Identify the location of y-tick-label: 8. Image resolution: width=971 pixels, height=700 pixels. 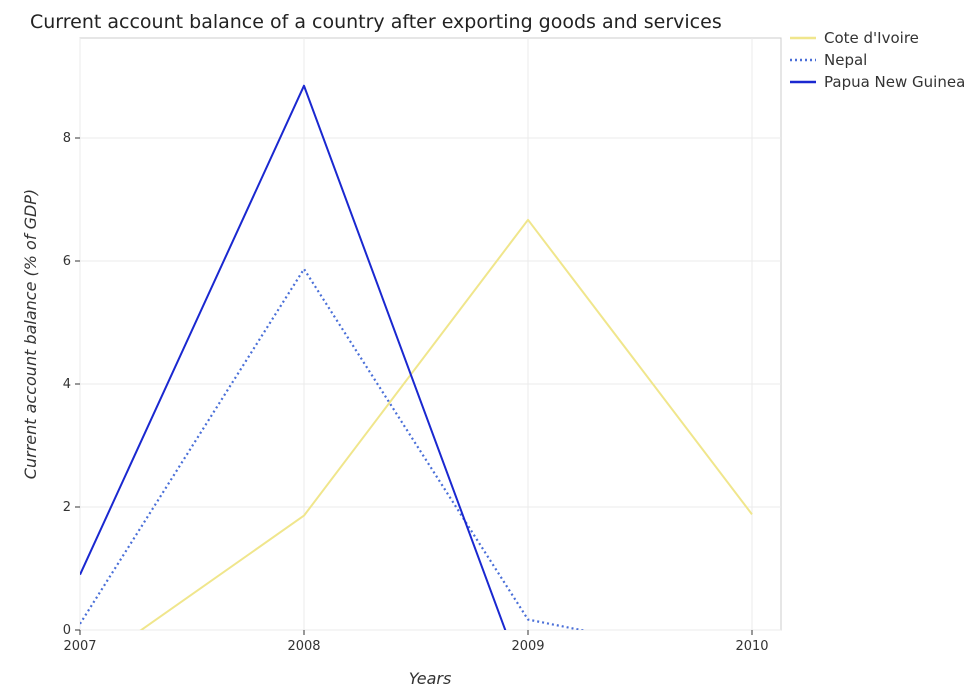
(67, 138).